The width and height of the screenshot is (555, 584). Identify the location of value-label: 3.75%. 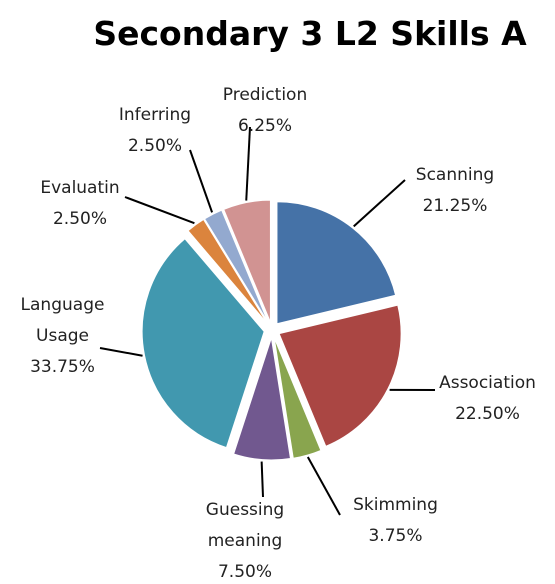
(395, 536).